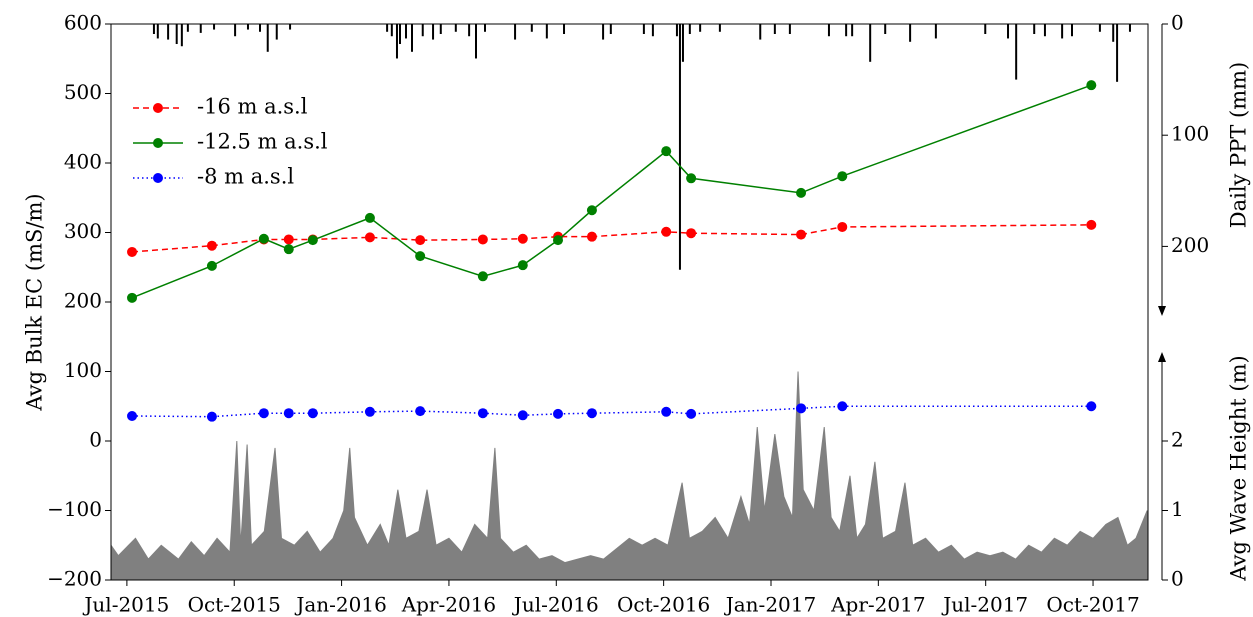 This screenshot has height=617, width=1253. Describe the element at coordinates (1092, 605) in the screenshot. I see `x-tick-label: Oct-2017` at that location.